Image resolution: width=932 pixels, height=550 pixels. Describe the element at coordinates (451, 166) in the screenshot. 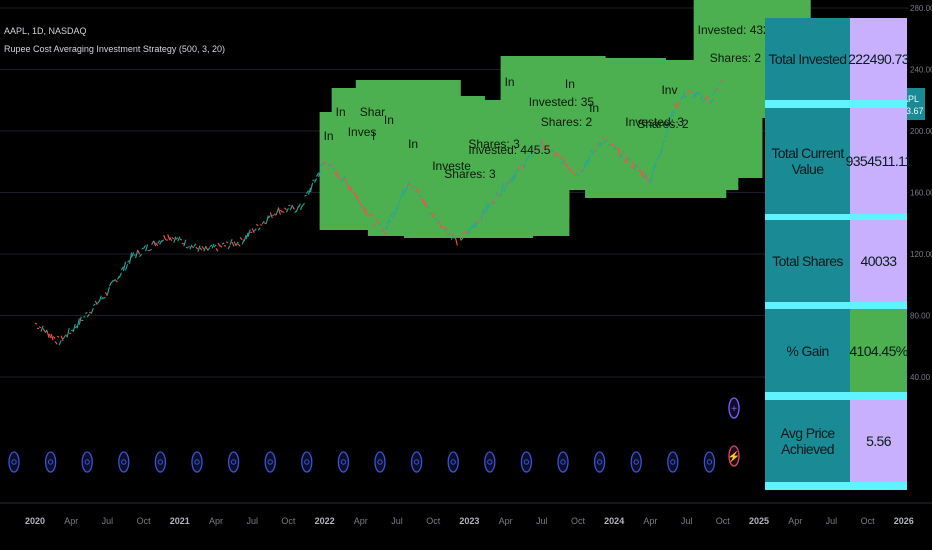

I see `investment-label: Investe` at that location.